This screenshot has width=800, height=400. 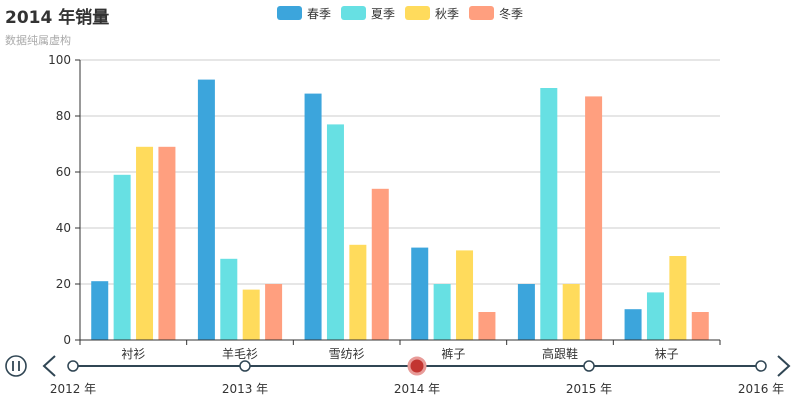 I want to click on legend-swatch-summer, so click(x=353, y=13).